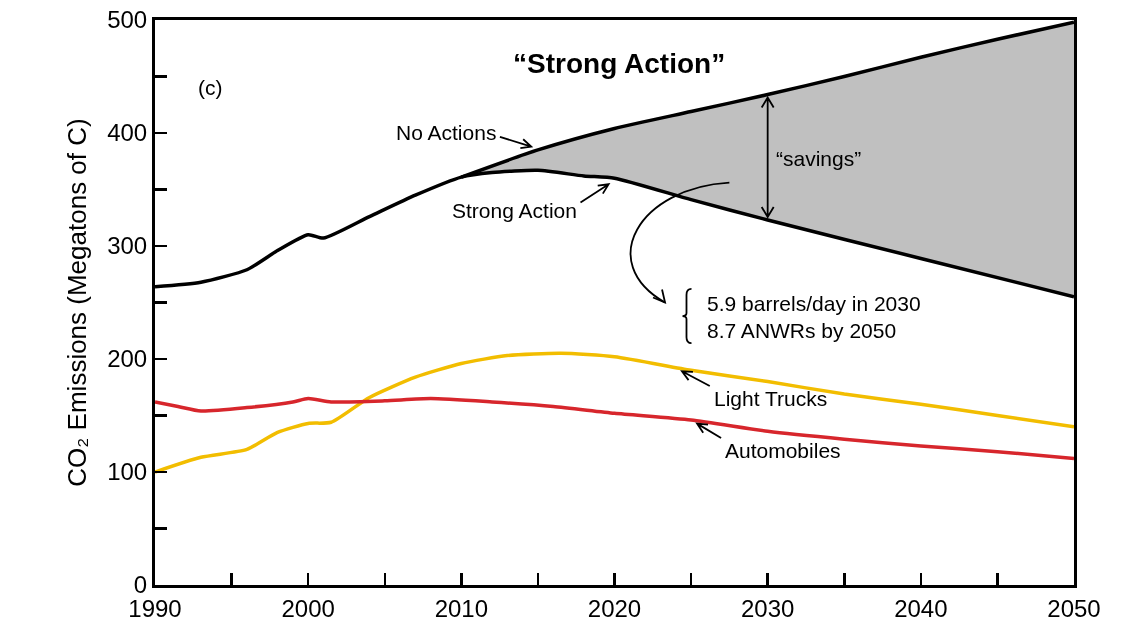 The width and height of the screenshot is (1136, 631). I want to click on x-tick-label: 2020, so click(614, 608).